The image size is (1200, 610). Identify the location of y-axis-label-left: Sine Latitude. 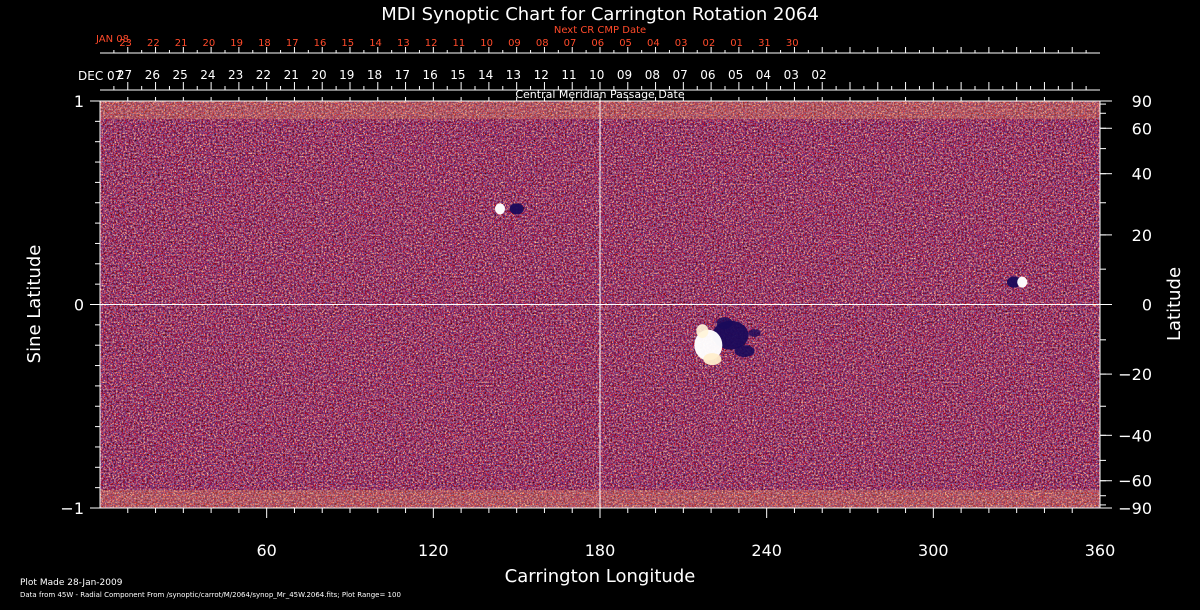
(34, 304).